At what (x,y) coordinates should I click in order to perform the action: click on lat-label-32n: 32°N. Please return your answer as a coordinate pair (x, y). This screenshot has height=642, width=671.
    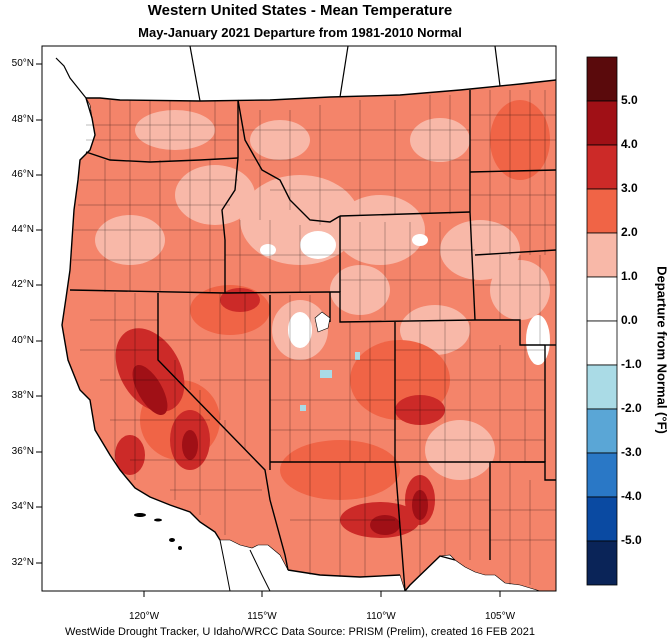
    Looking at the image, I should click on (22, 562).